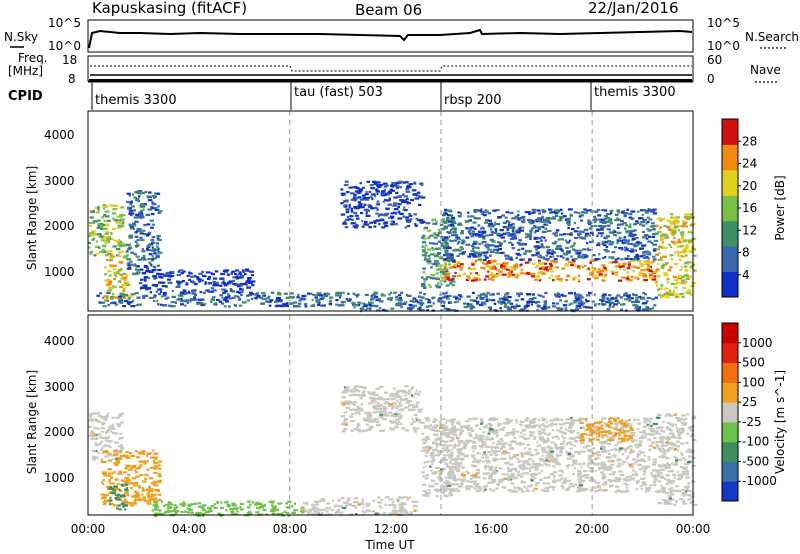  I want to click on power-colorbar-segment, so click(730, 132).